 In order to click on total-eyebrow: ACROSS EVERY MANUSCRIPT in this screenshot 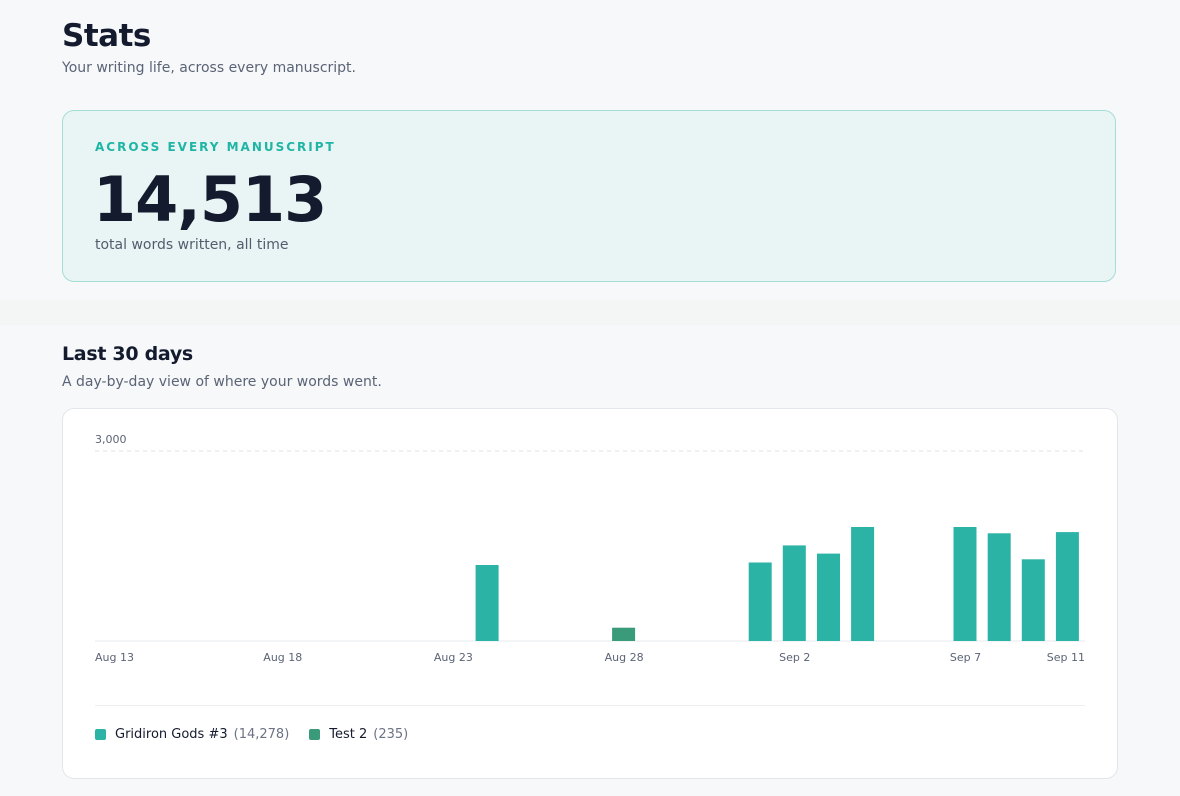, I will do `click(215, 147)`.